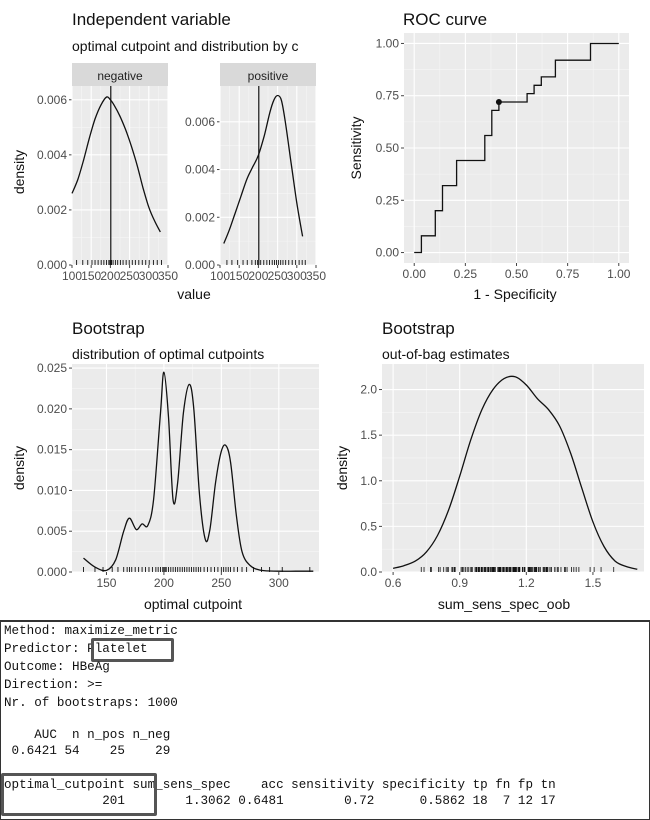  Describe the element at coordinates (498, 102) in the screenshot. I see `optimal-cutpoint-marker` at that location.